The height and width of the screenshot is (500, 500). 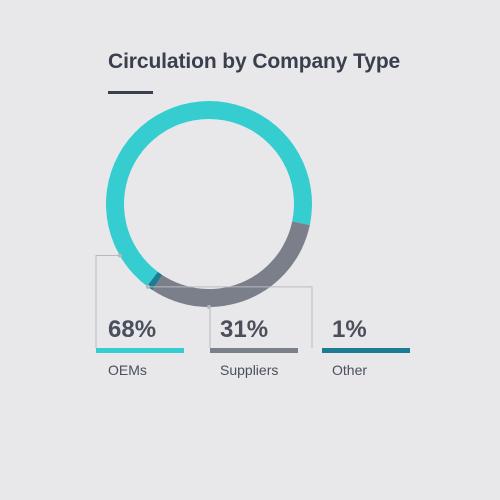 What do you see at coordinates (350, 370) in the screenshot?
I see `legend-label-other: Other` at bounding box center [350, 370].